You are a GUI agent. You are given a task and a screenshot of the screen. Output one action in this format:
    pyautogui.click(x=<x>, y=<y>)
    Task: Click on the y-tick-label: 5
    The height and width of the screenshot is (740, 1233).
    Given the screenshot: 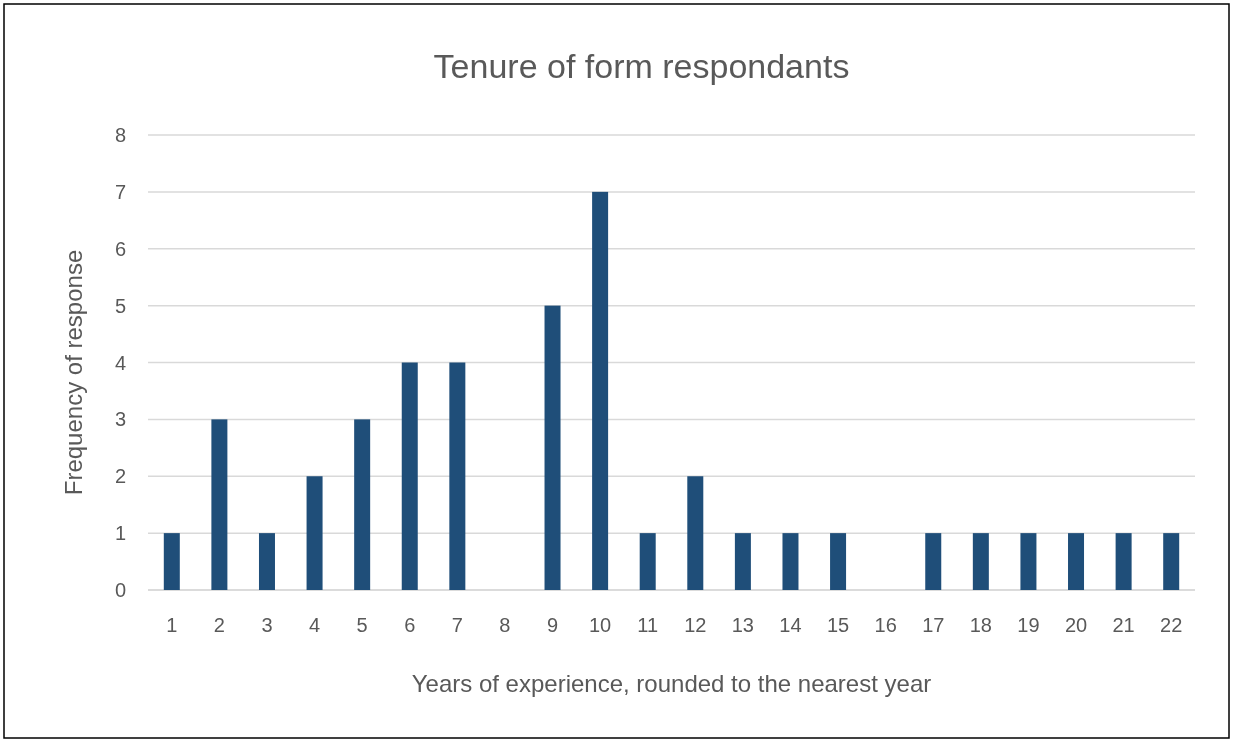 What is the action you would take?
    pyautogui.click(x=120, y=305)
    